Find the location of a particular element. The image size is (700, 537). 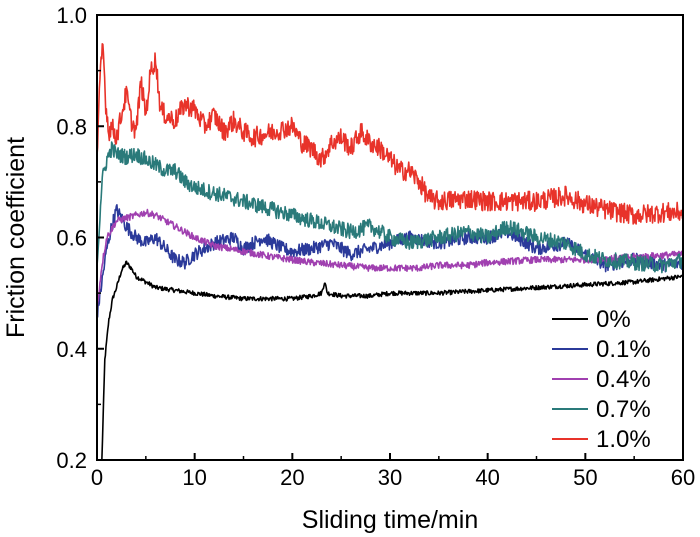

legend-label: 0.4% is located at coordinates (623, 379).